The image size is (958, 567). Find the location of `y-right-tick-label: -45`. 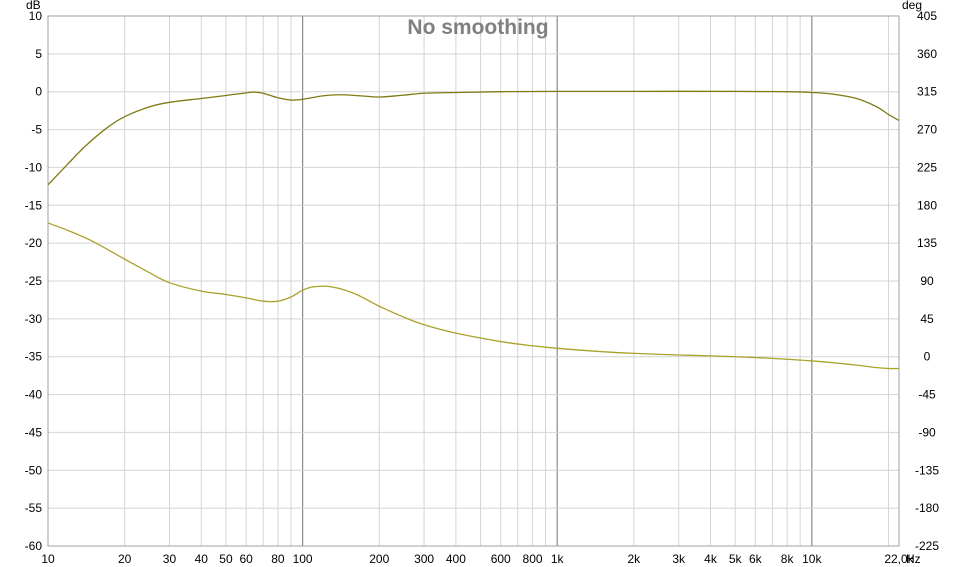

y-right-tick-label: -45 is located at coordinates (927, 395).